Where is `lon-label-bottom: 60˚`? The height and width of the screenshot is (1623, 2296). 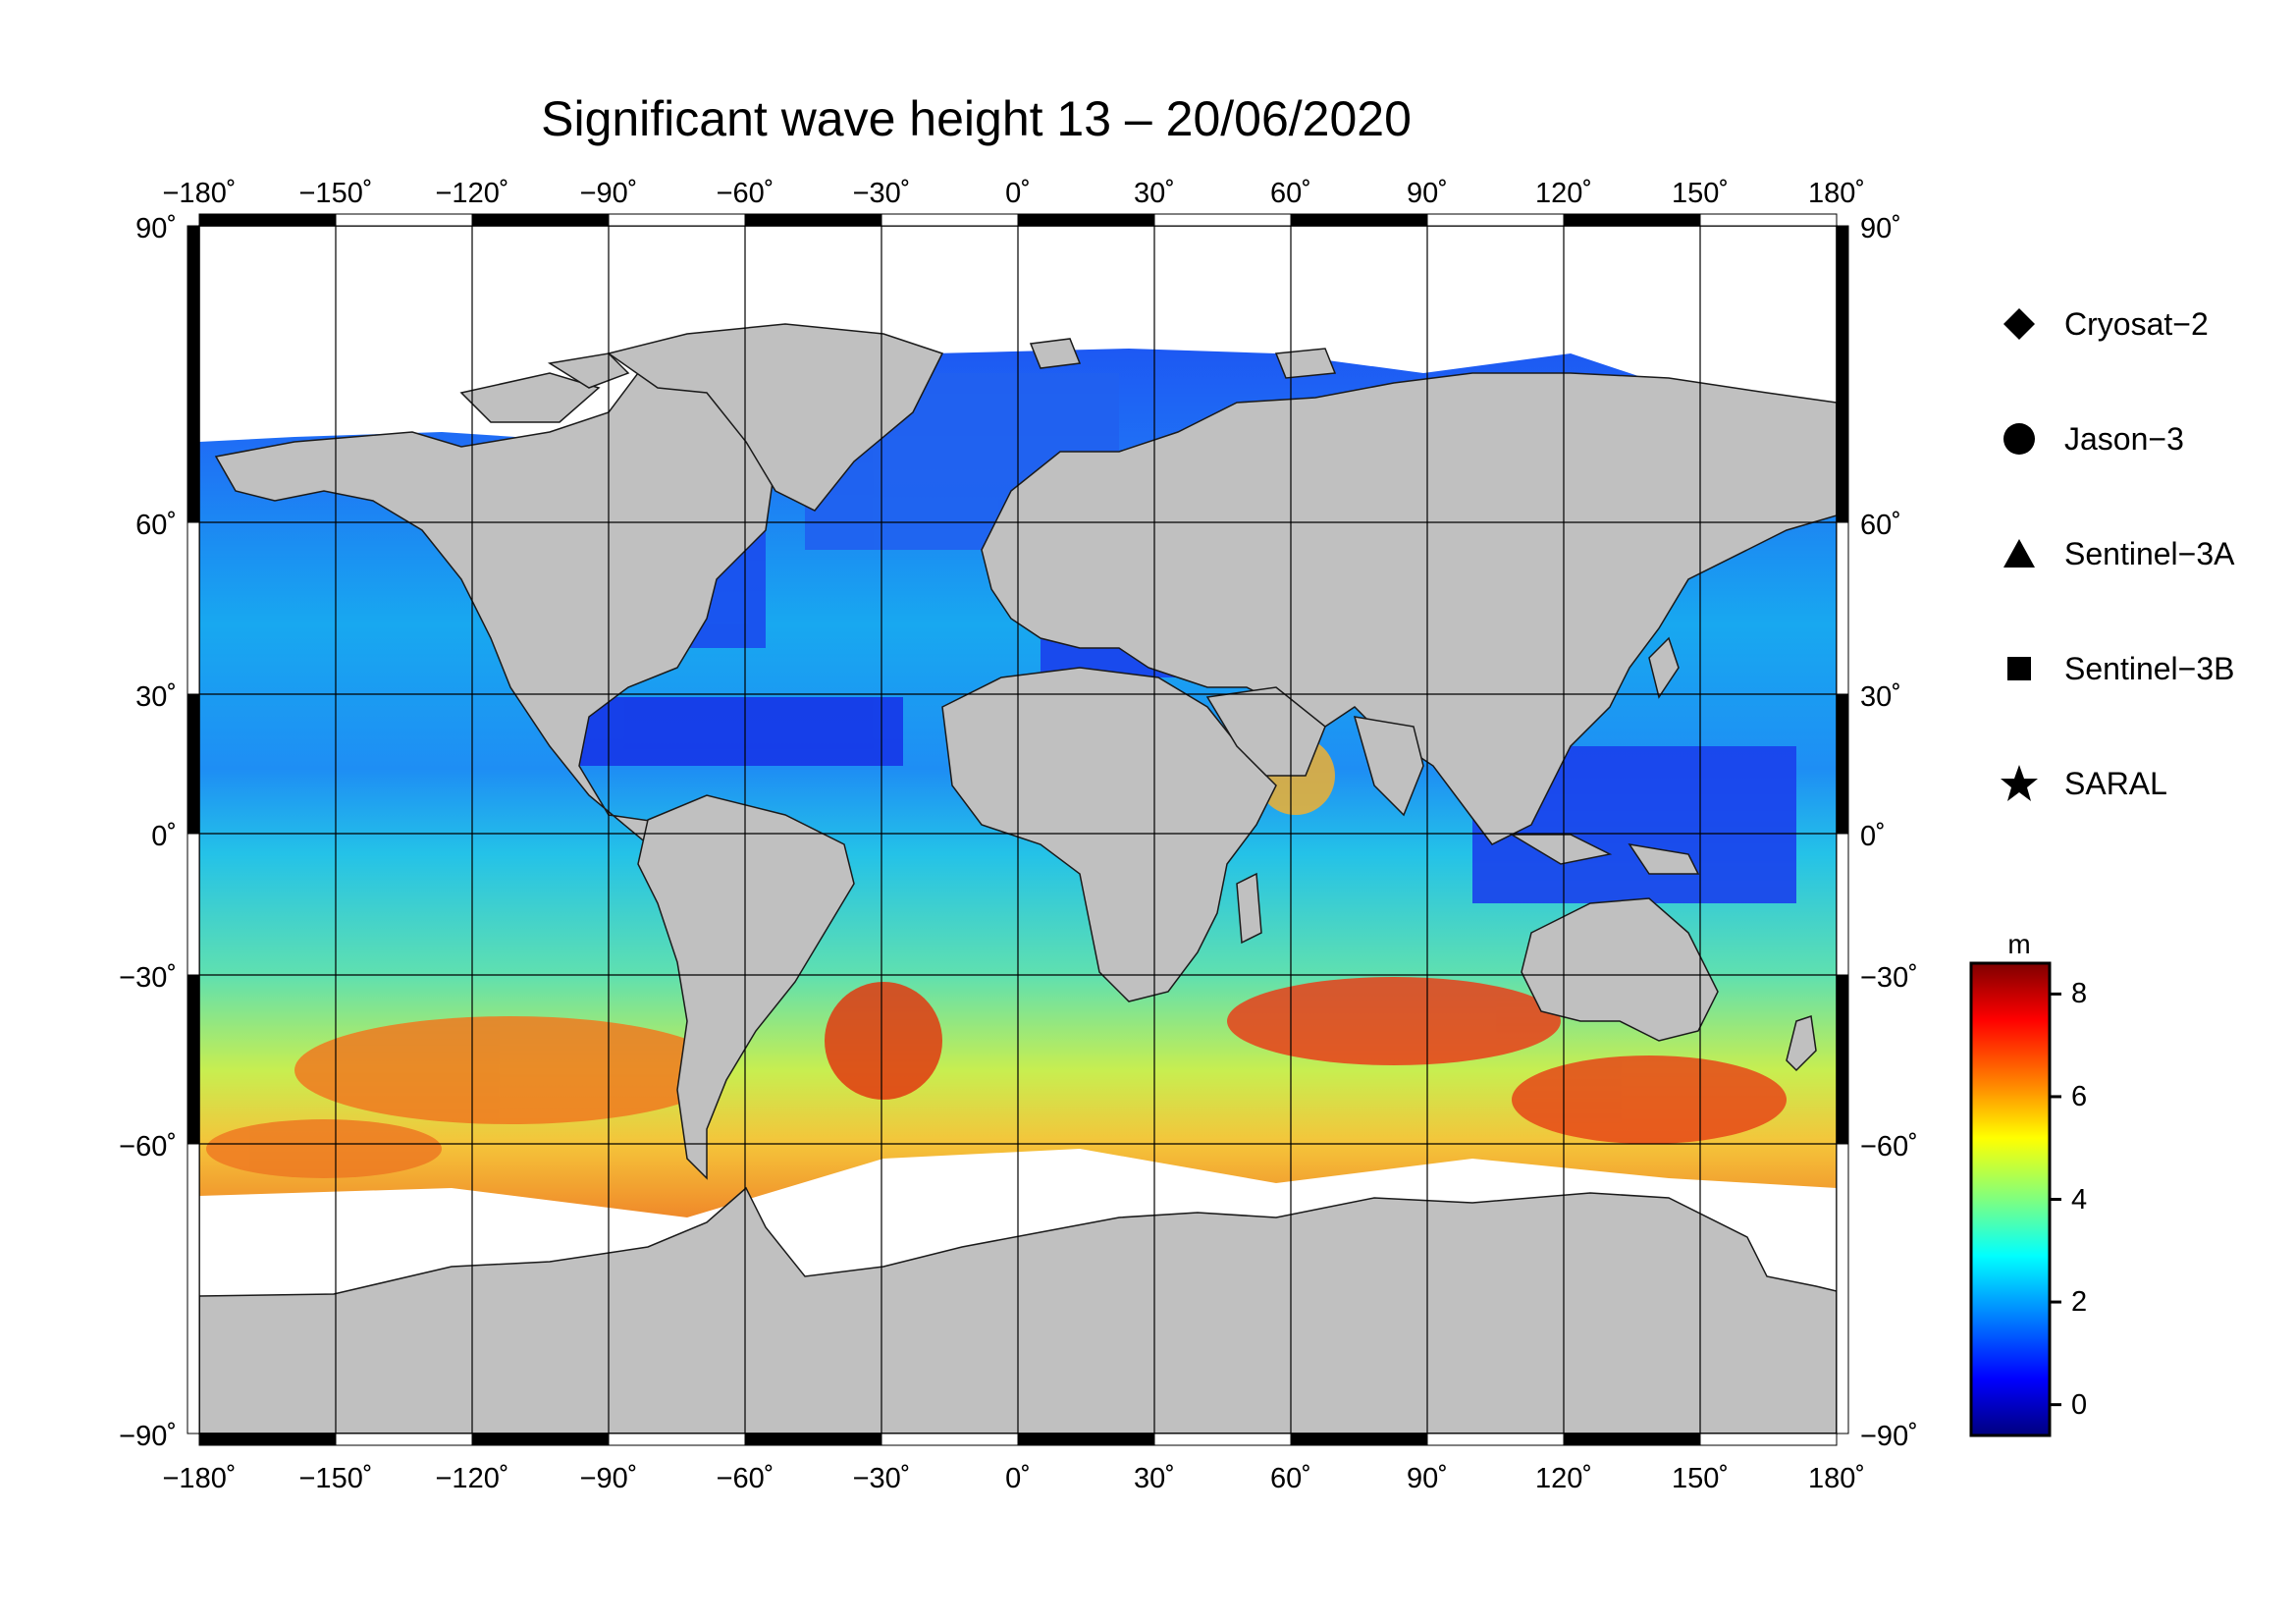 lon-label-bottom: 60˚ is located at coordinates (1291, 1478).